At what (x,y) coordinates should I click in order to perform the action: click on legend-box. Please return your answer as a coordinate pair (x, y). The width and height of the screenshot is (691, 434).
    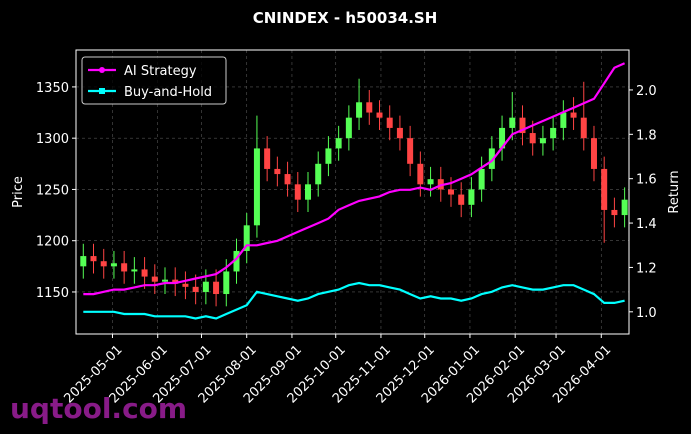
    Looking at the image, I should click on (154, 80).